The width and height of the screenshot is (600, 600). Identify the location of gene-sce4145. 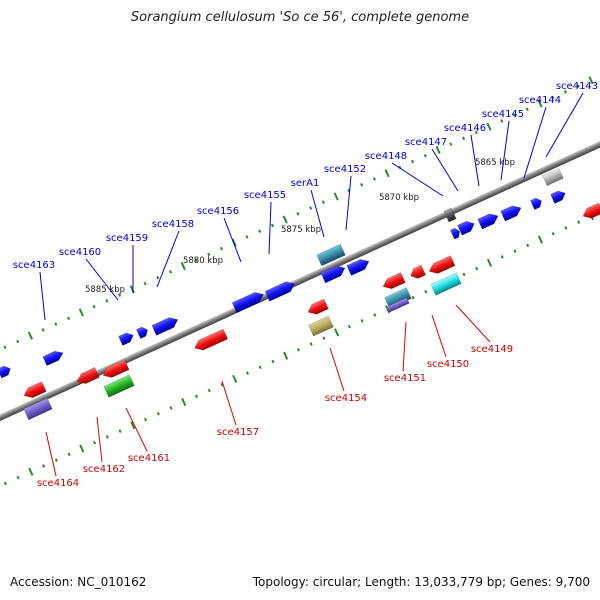
(536, 203).